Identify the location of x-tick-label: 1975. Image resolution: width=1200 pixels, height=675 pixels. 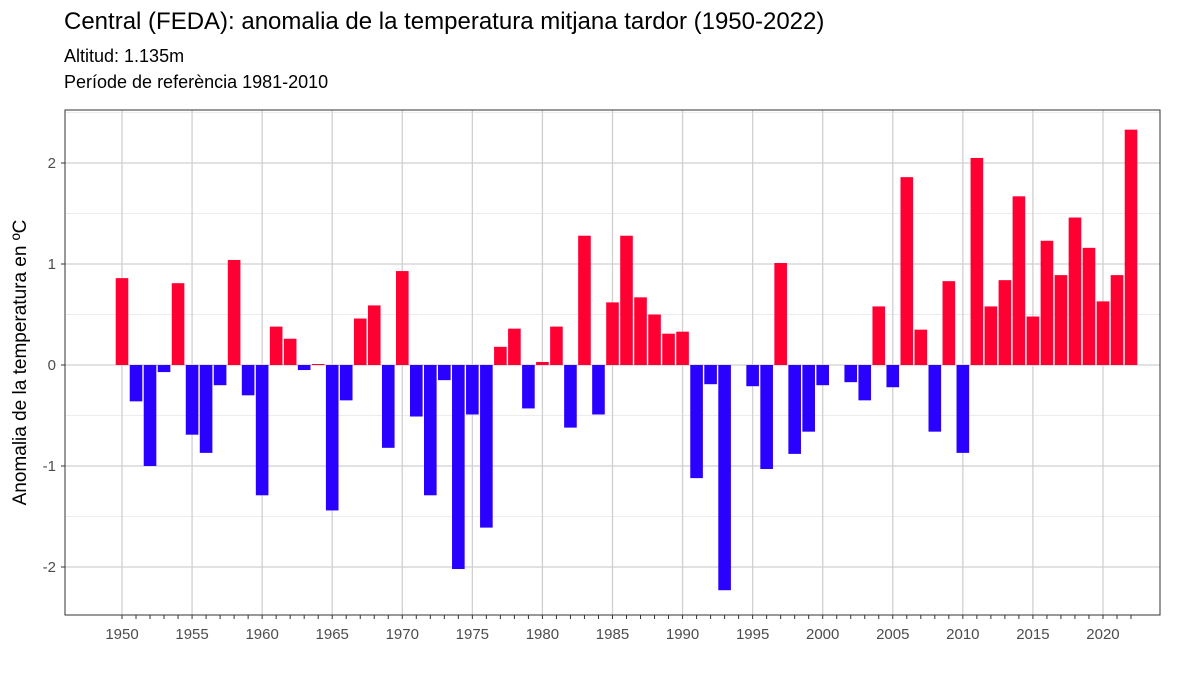
(472, 634).